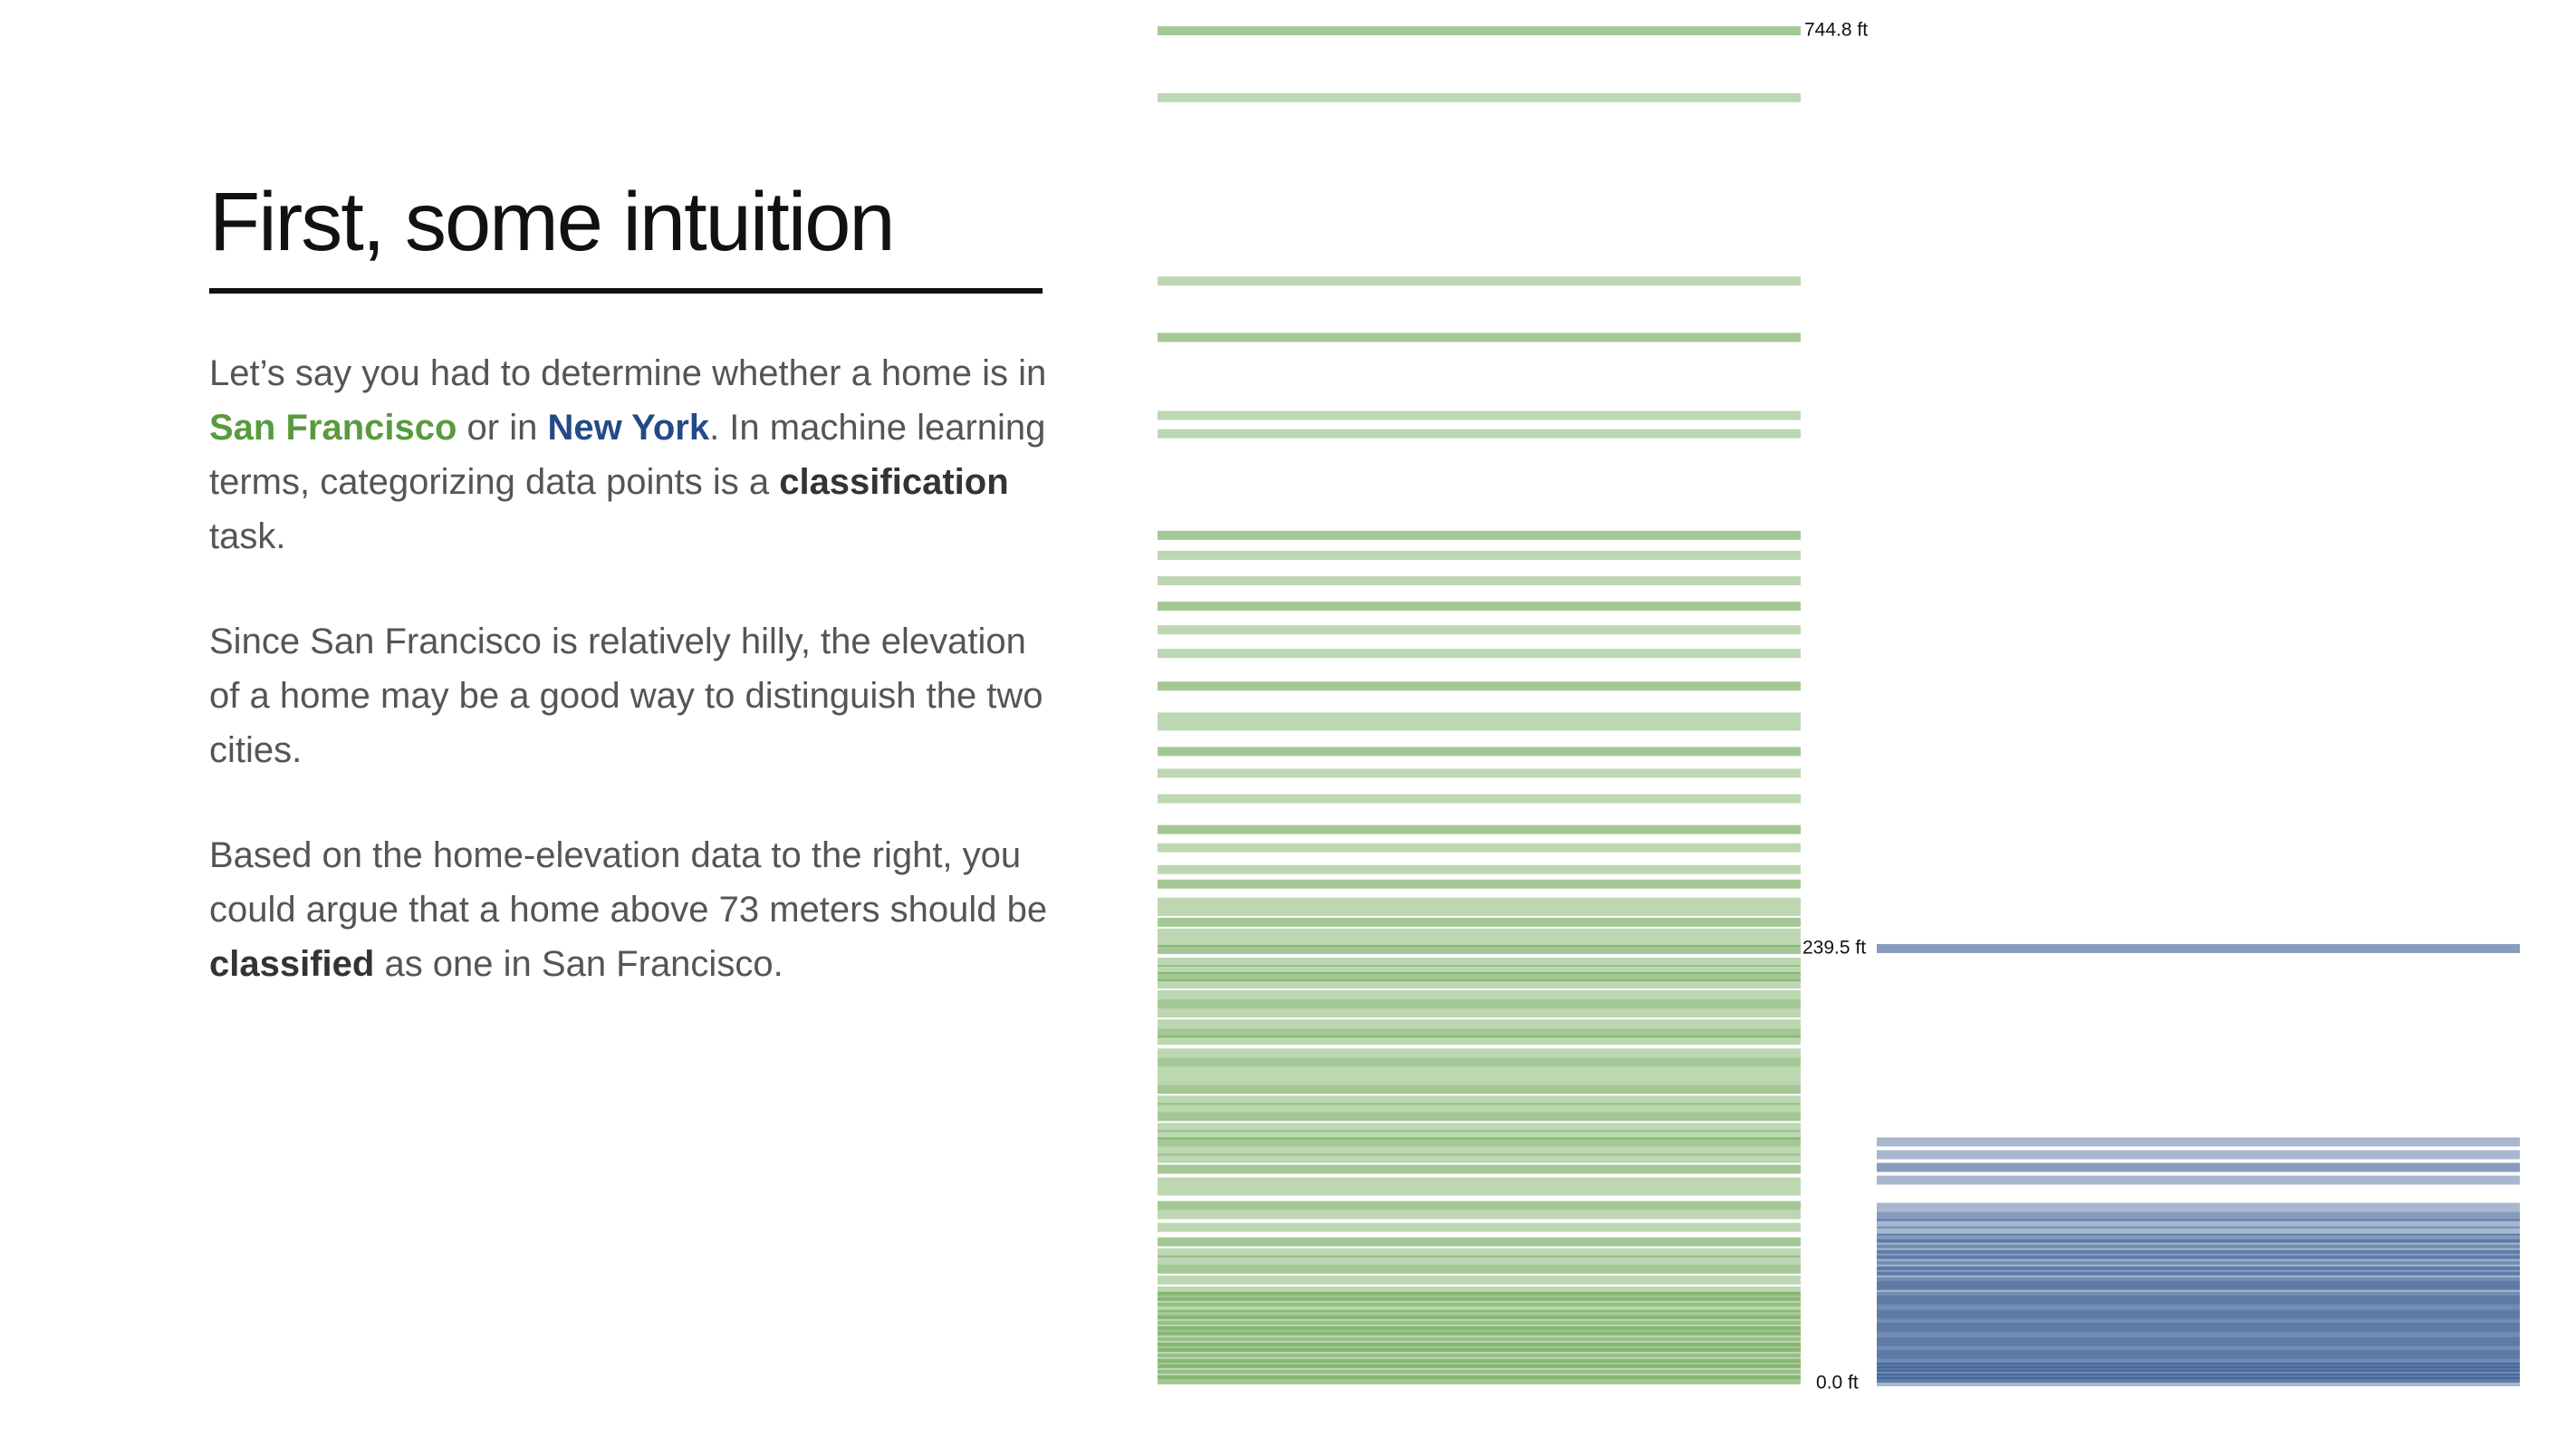 The width and height of the screenshot is (2576, 1437). What do you see at coordinates (628, 428) in the screenshot?
I see `new-york-label: New York` at bounding box center [628, 428].